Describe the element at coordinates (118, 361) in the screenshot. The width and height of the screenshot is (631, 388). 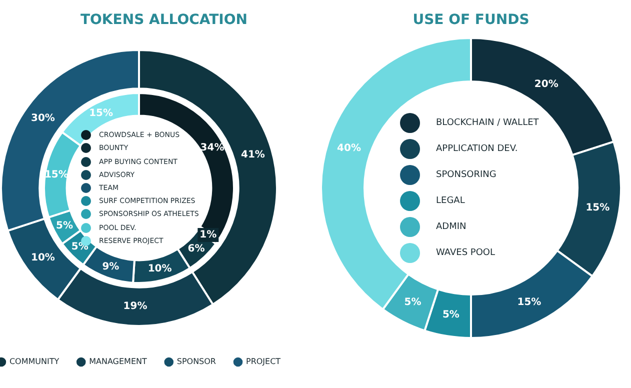
I see `legend-label: MANAGEMENT` at that location.